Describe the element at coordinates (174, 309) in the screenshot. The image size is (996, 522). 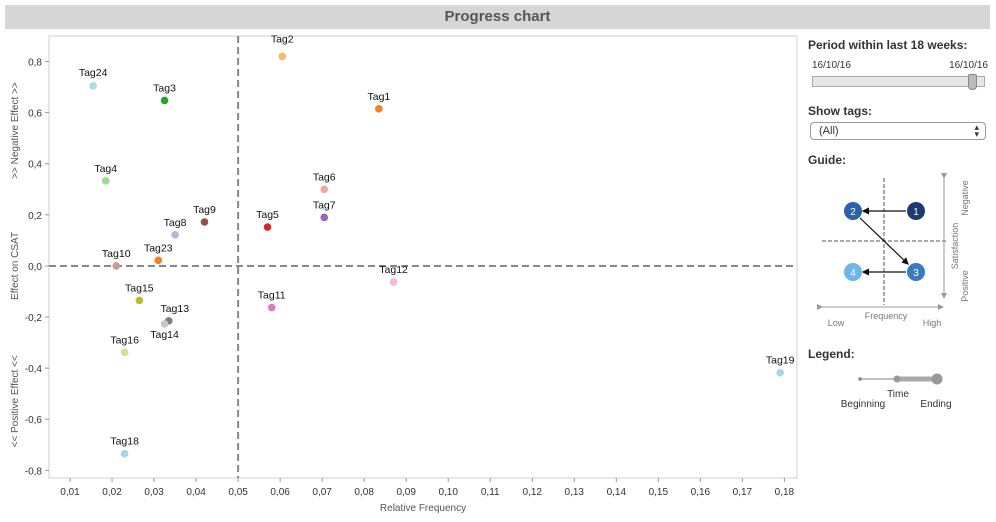
I see `data-label-tag13: Tag13` at that location.